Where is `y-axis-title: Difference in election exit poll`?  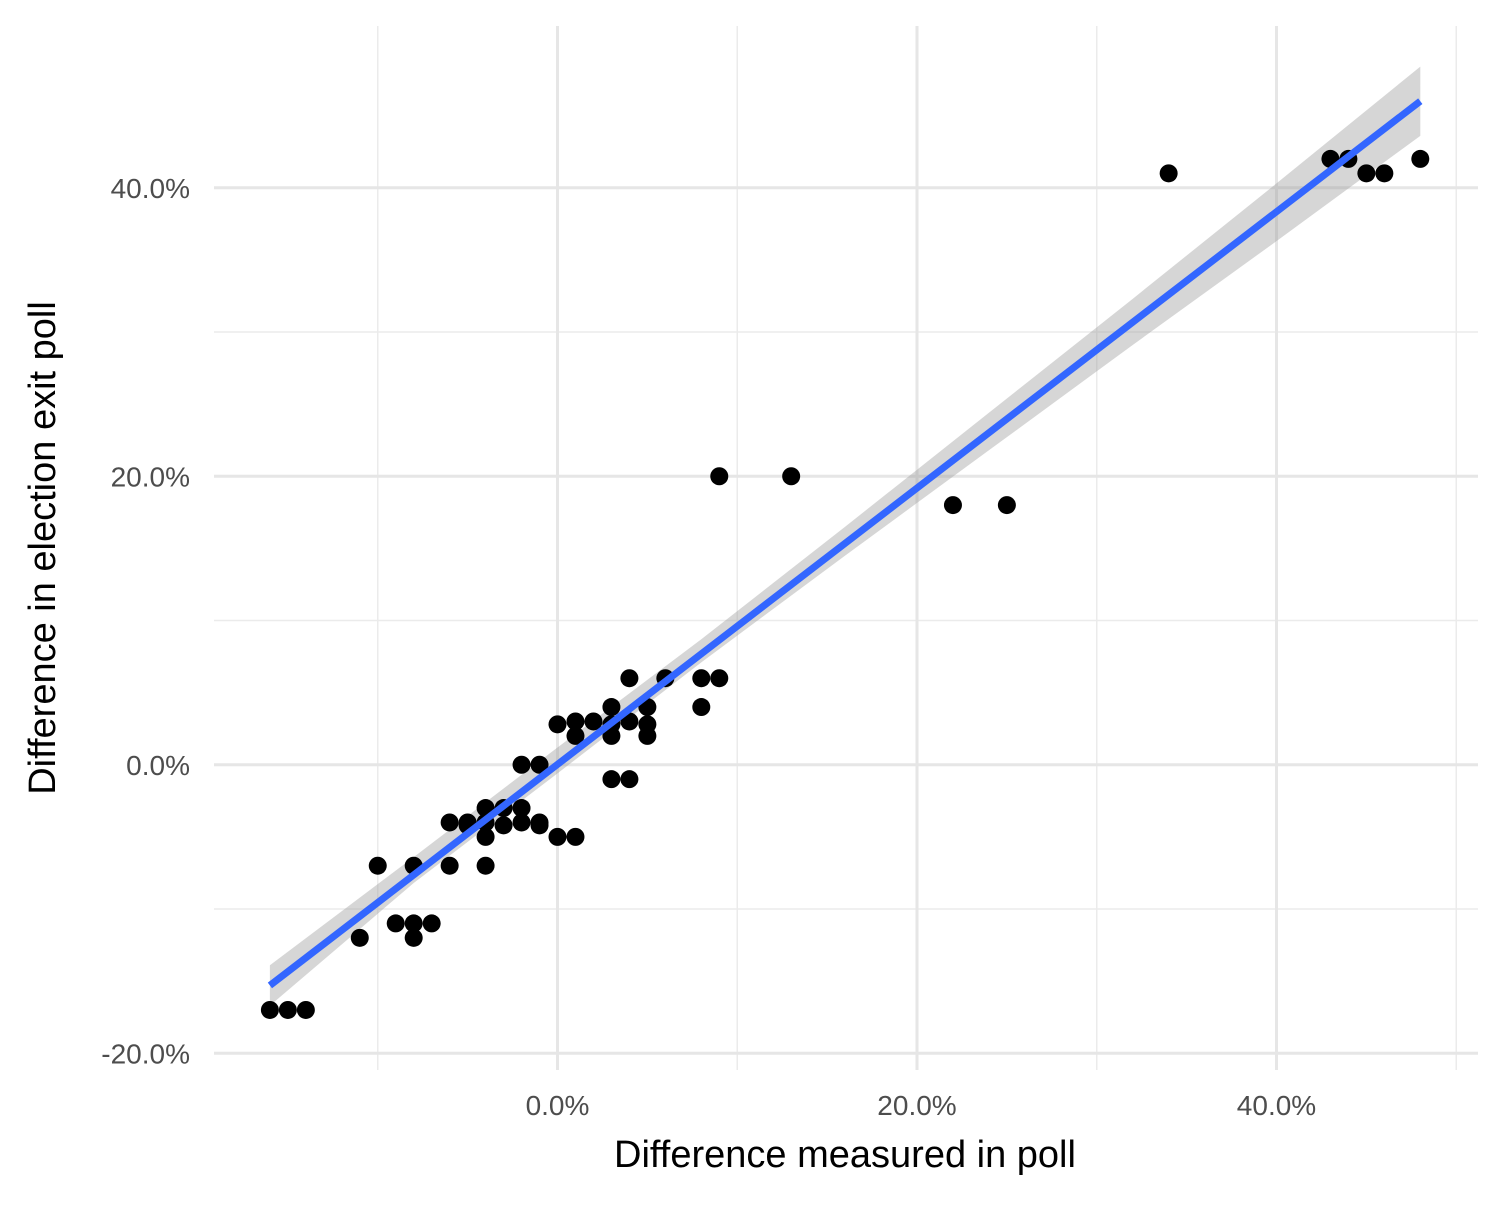 y-axis-title: Difference in election exit poll is located at coordinates (43, 548).